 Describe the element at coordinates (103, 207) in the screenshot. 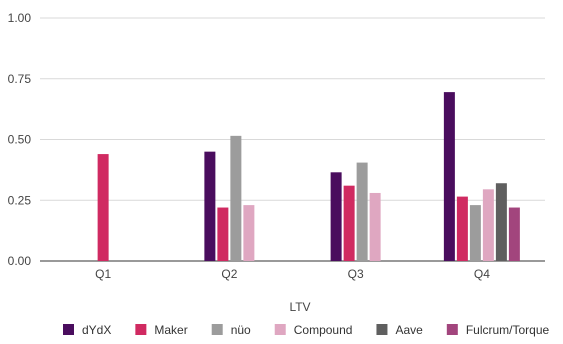

I see `bar-q1-maker` at that location.